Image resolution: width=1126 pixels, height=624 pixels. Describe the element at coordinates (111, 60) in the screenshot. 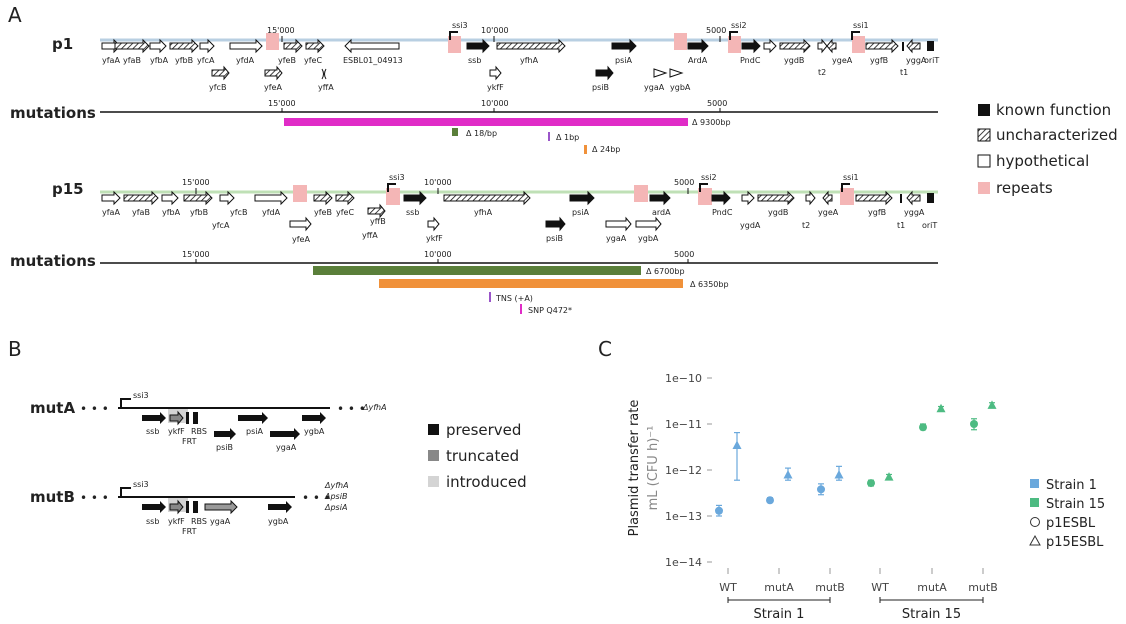

I see `svg-text: yfaA` at that location.